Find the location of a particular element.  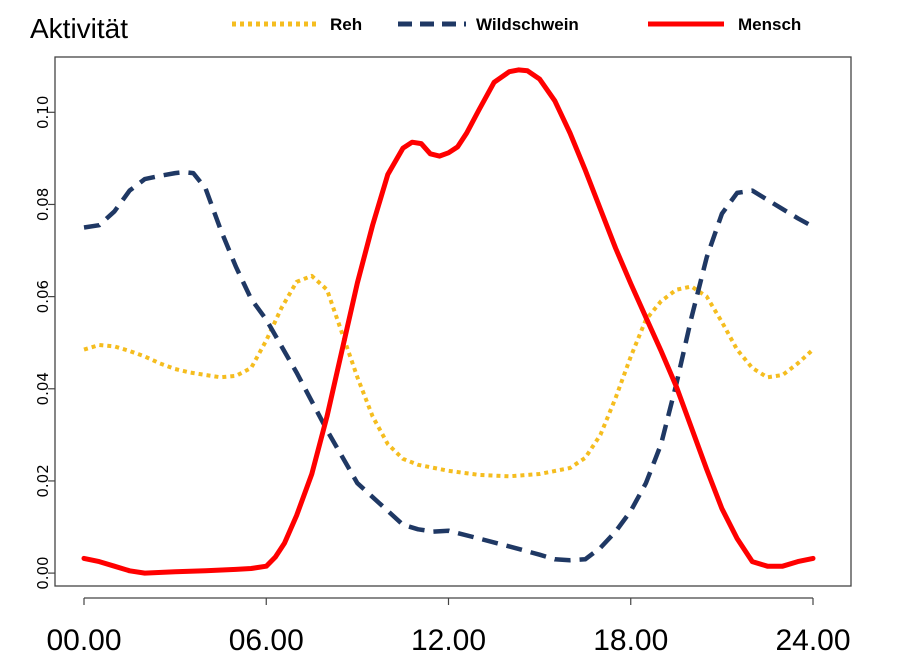

y-axis: 0.00 0.02 0.04 0.06 0.08 0.10 is located at coordinates (44, 343).